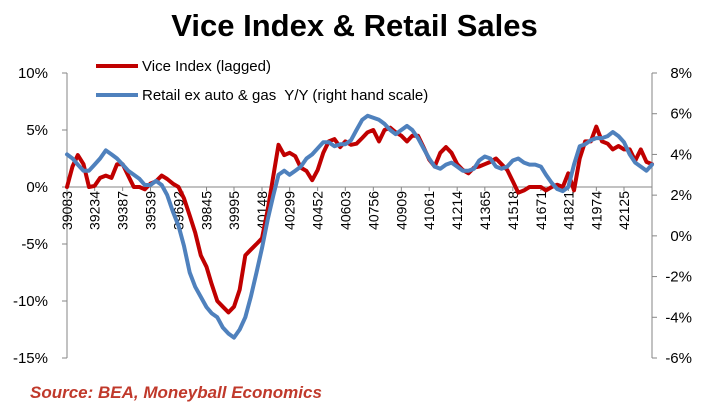  Describe the element at coordinates (176, 392) in the screenshot. I see `source-note: Source: BEA, Moneyball Economics` at that location.